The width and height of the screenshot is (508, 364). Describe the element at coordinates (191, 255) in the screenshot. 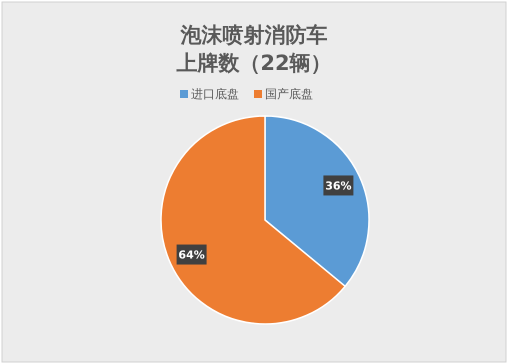

I see `data-label: 64%` at that location.